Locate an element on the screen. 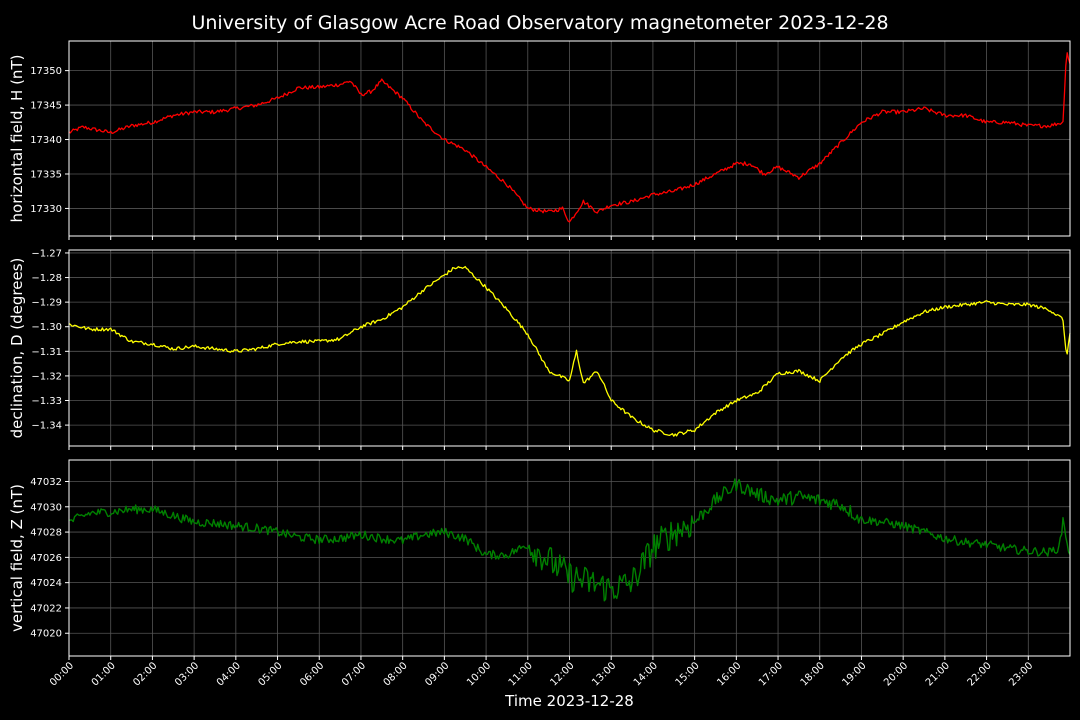  y-tick-label: −1.28 is located at coordinates (46, 278).